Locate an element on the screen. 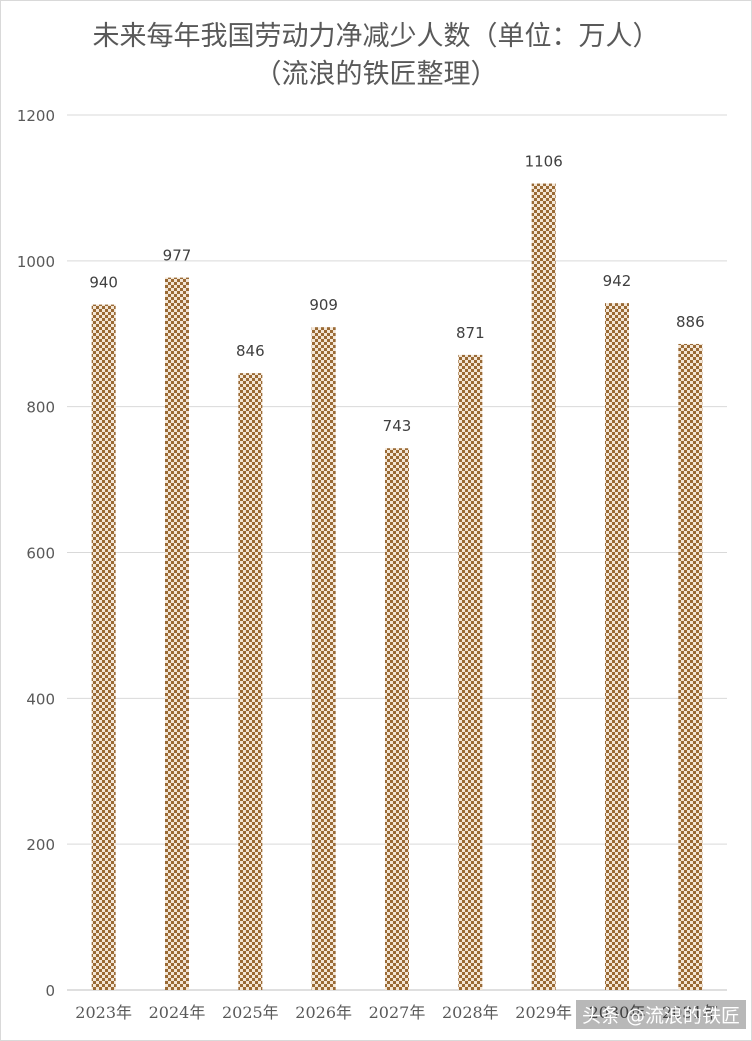 Image resolution: width=752 pixels, height=1041 pixels. x-tick-label: 2027年 is located at coordinates (397, 1012).